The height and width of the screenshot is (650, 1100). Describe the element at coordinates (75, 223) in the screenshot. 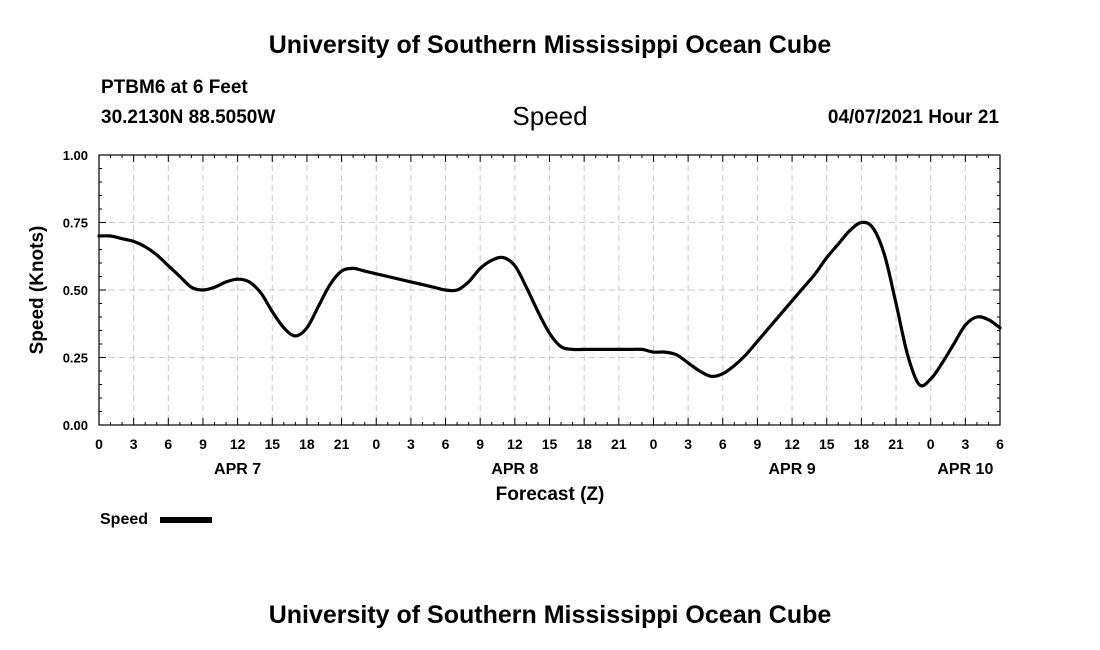

I see `y-tick-label: 0.75` at that location.